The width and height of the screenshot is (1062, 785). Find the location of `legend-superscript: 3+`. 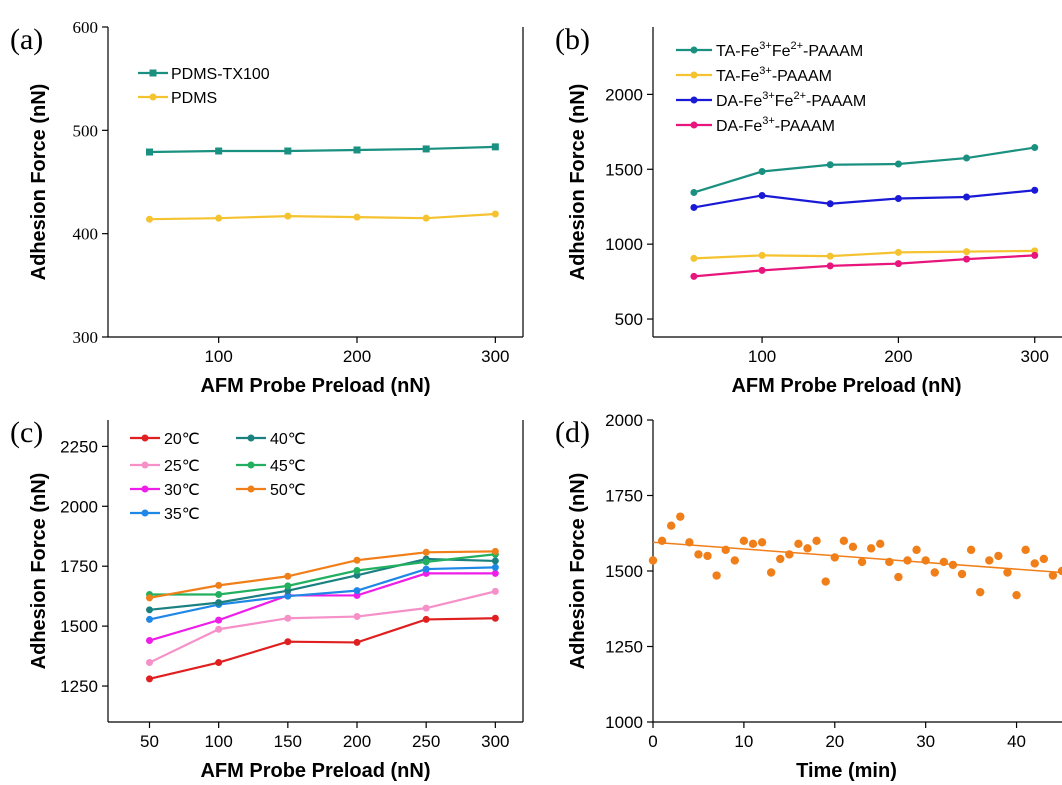

legend-superscript: 3+ is located at coordinates (768, 96).